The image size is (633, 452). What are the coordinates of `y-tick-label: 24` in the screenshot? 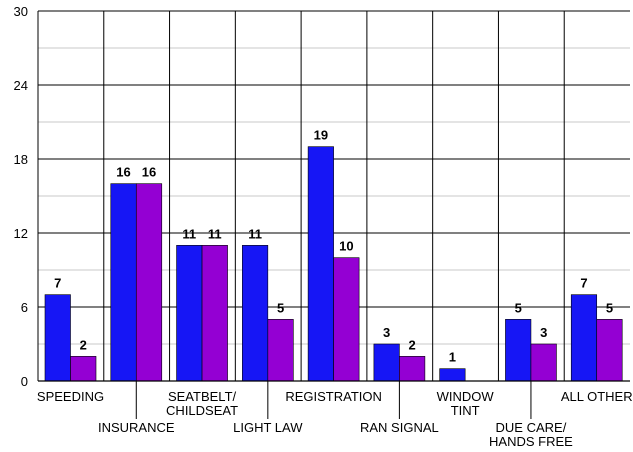 It's located at (21, 85).